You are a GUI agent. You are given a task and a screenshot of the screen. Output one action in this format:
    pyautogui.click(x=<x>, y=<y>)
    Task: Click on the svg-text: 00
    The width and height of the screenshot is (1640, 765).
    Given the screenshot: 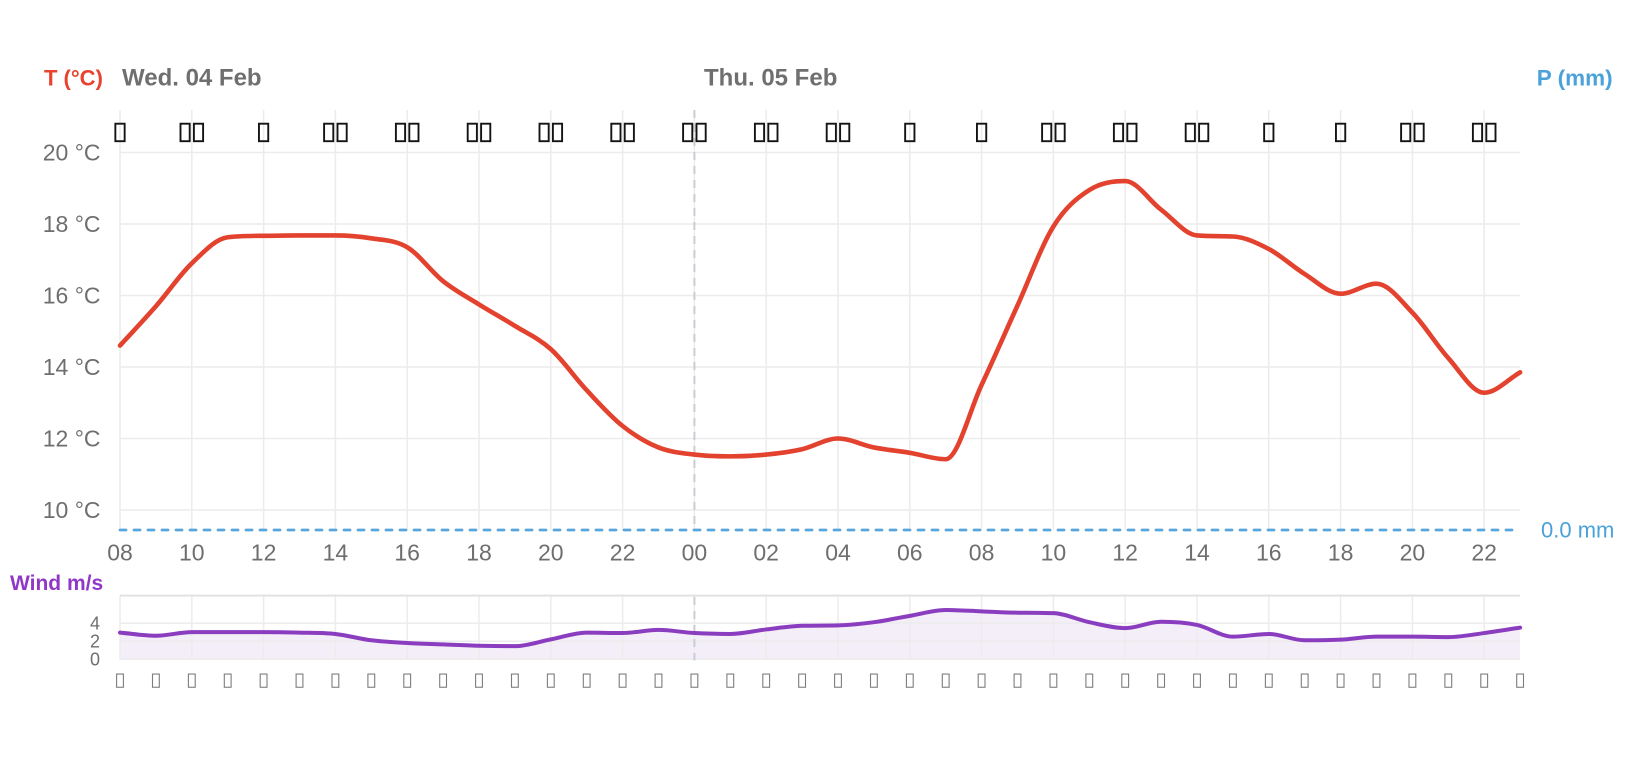 What is the action you would take?
    pyautogui.click(x=695, y=552)
    